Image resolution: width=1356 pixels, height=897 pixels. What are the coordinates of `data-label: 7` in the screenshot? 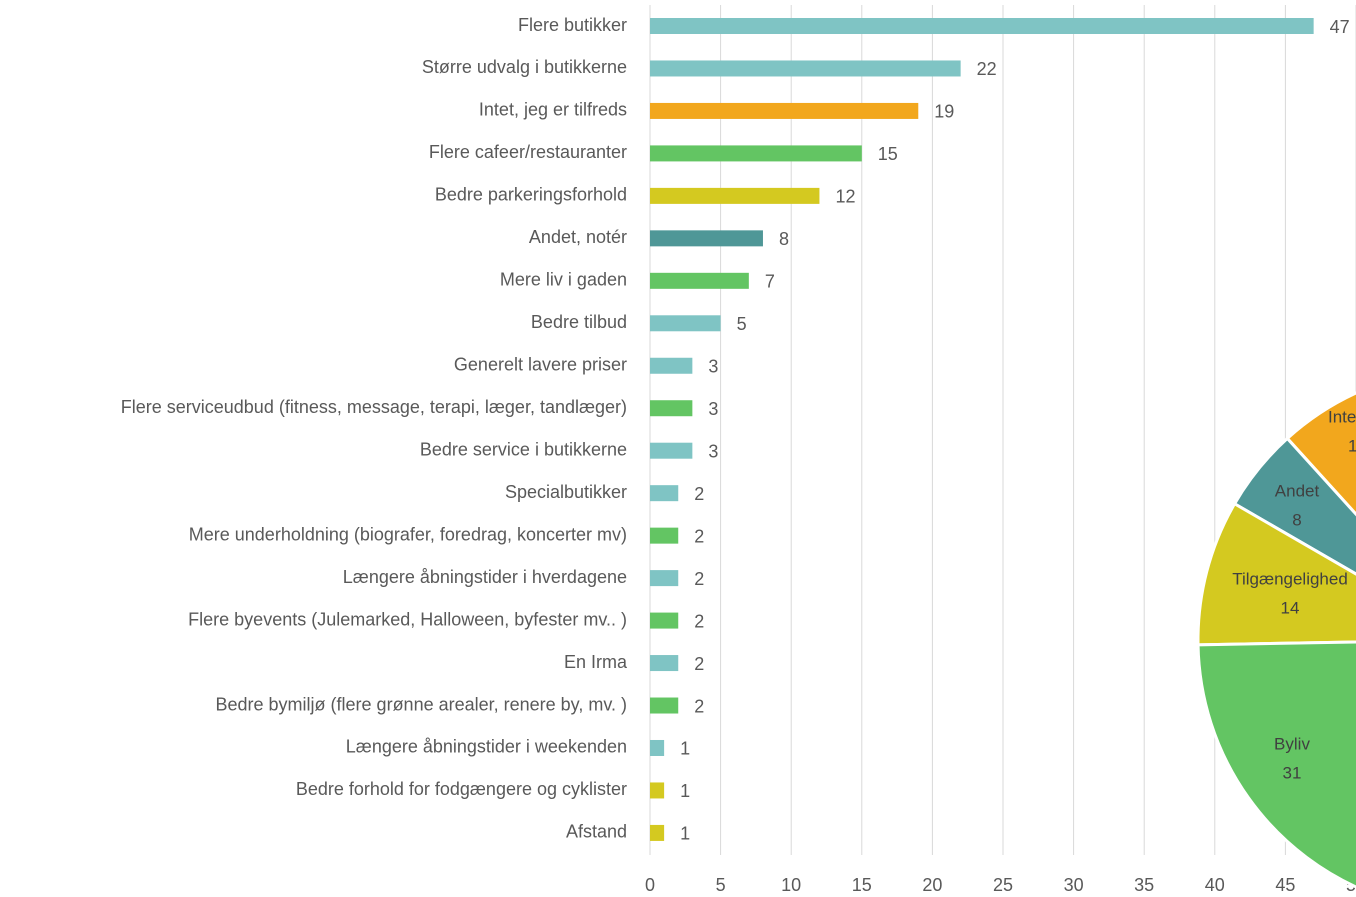 It's located at (770, 282).